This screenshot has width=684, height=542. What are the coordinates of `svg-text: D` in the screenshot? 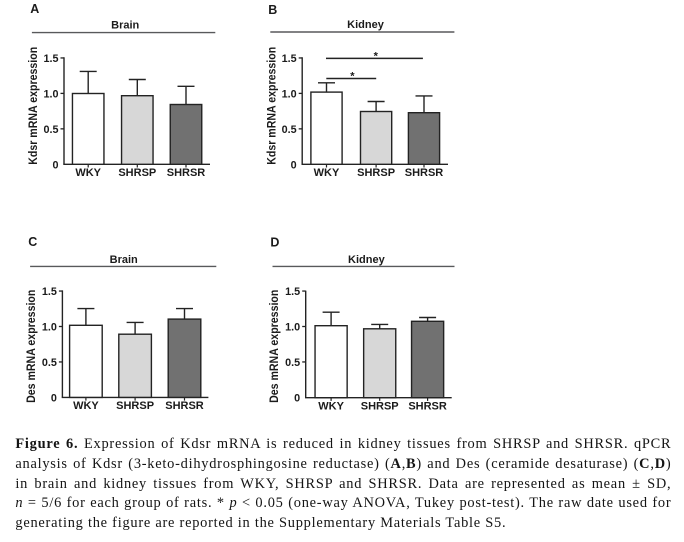 It's located at (274, 242).